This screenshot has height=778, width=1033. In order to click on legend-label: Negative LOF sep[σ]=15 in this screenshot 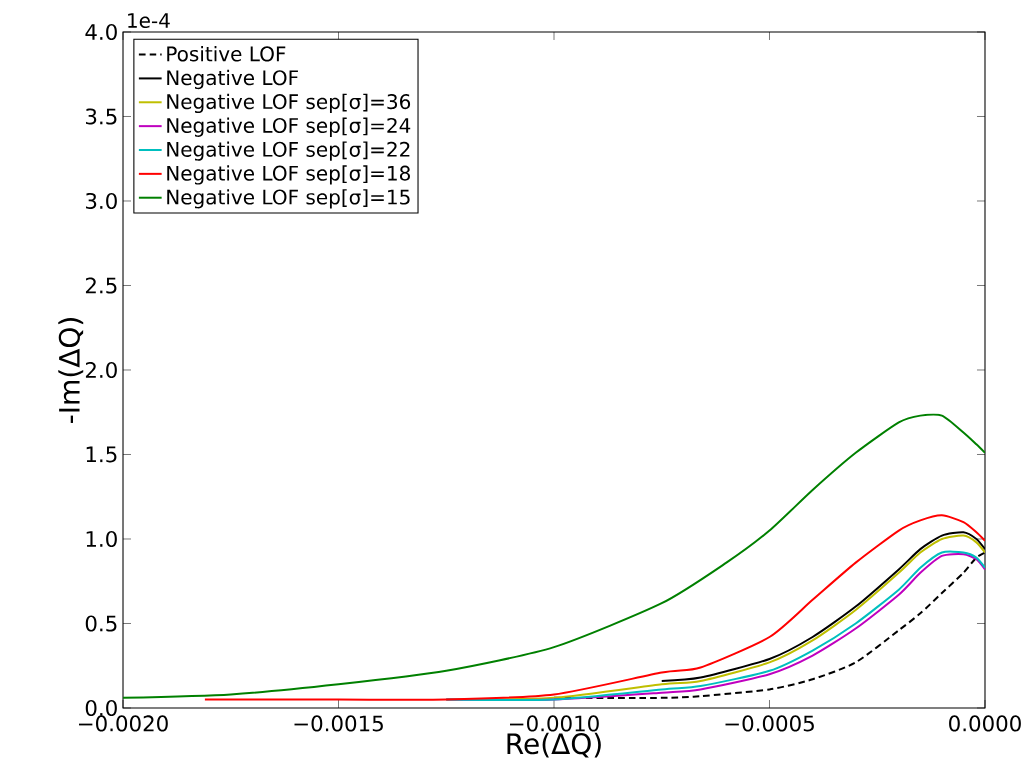, I will do `click(288, 199)`.